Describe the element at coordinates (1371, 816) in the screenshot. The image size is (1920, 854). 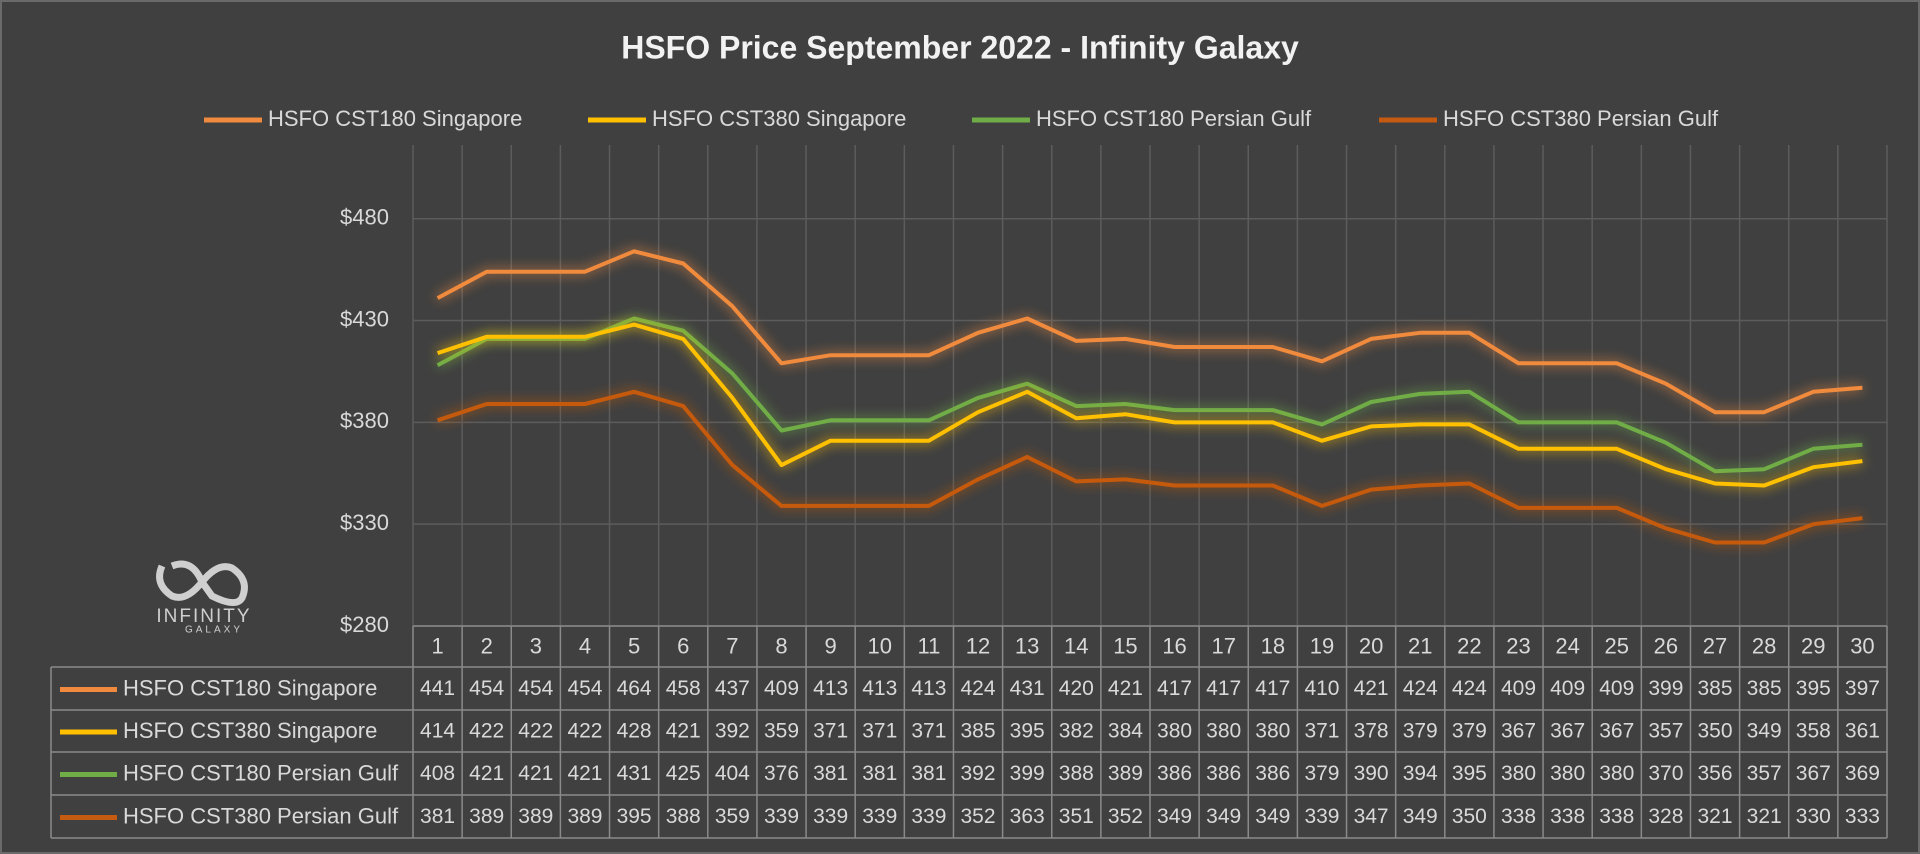
I see `table-cell: 347` at that location.